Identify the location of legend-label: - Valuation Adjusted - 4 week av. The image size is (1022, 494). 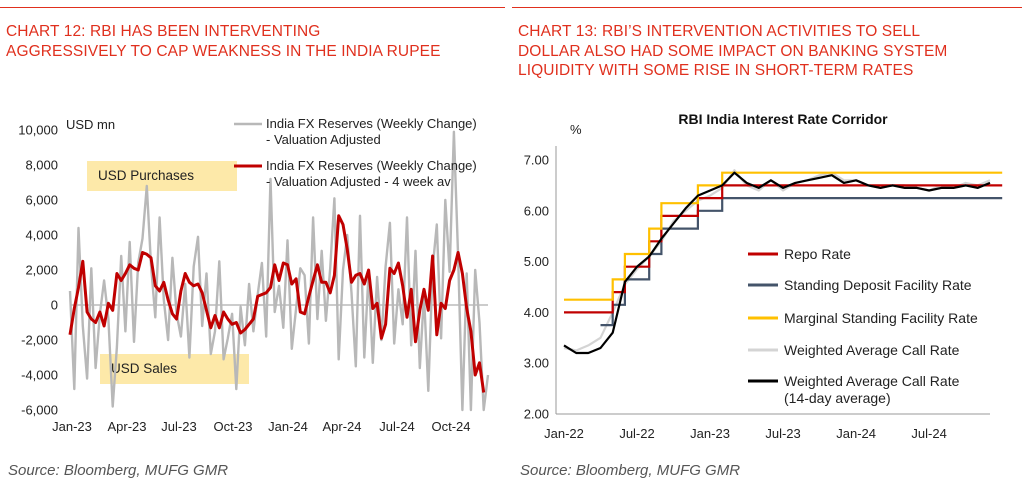
(358, 181).